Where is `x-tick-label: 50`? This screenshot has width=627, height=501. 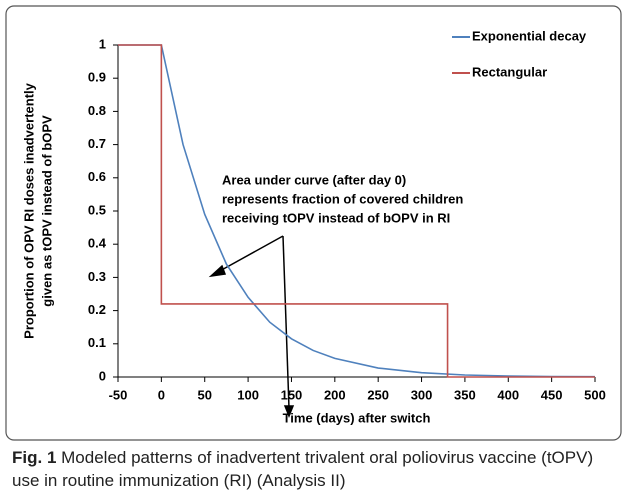
x-tick-label: 50 is located at coordinates (204, 394).